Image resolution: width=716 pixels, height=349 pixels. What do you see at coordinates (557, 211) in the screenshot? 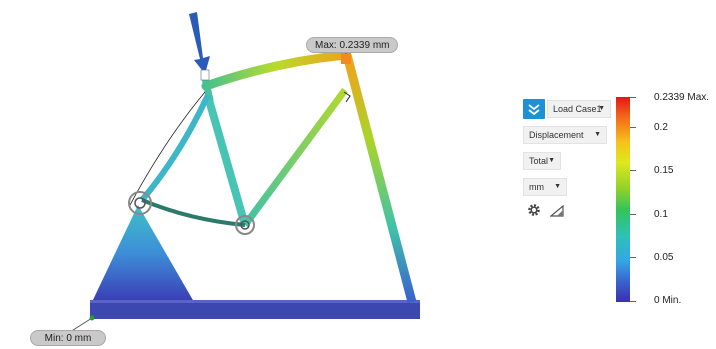
I see `probe-icon` at bounding box center [557, 211].